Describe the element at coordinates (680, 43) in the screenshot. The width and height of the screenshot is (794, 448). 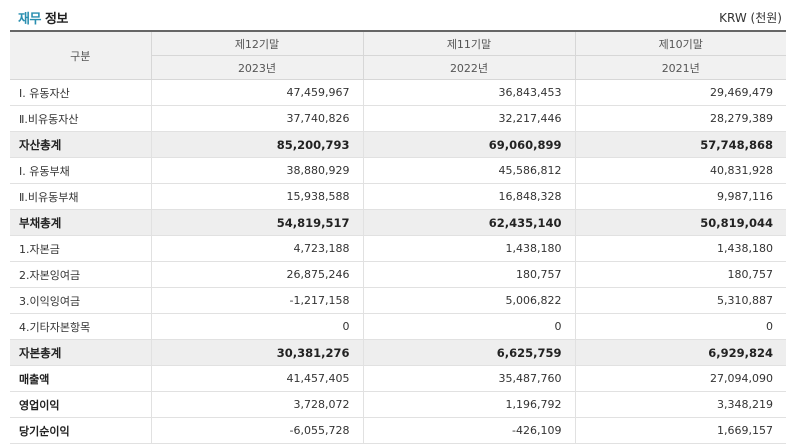
I see `period-header: 제10기말` at that location.